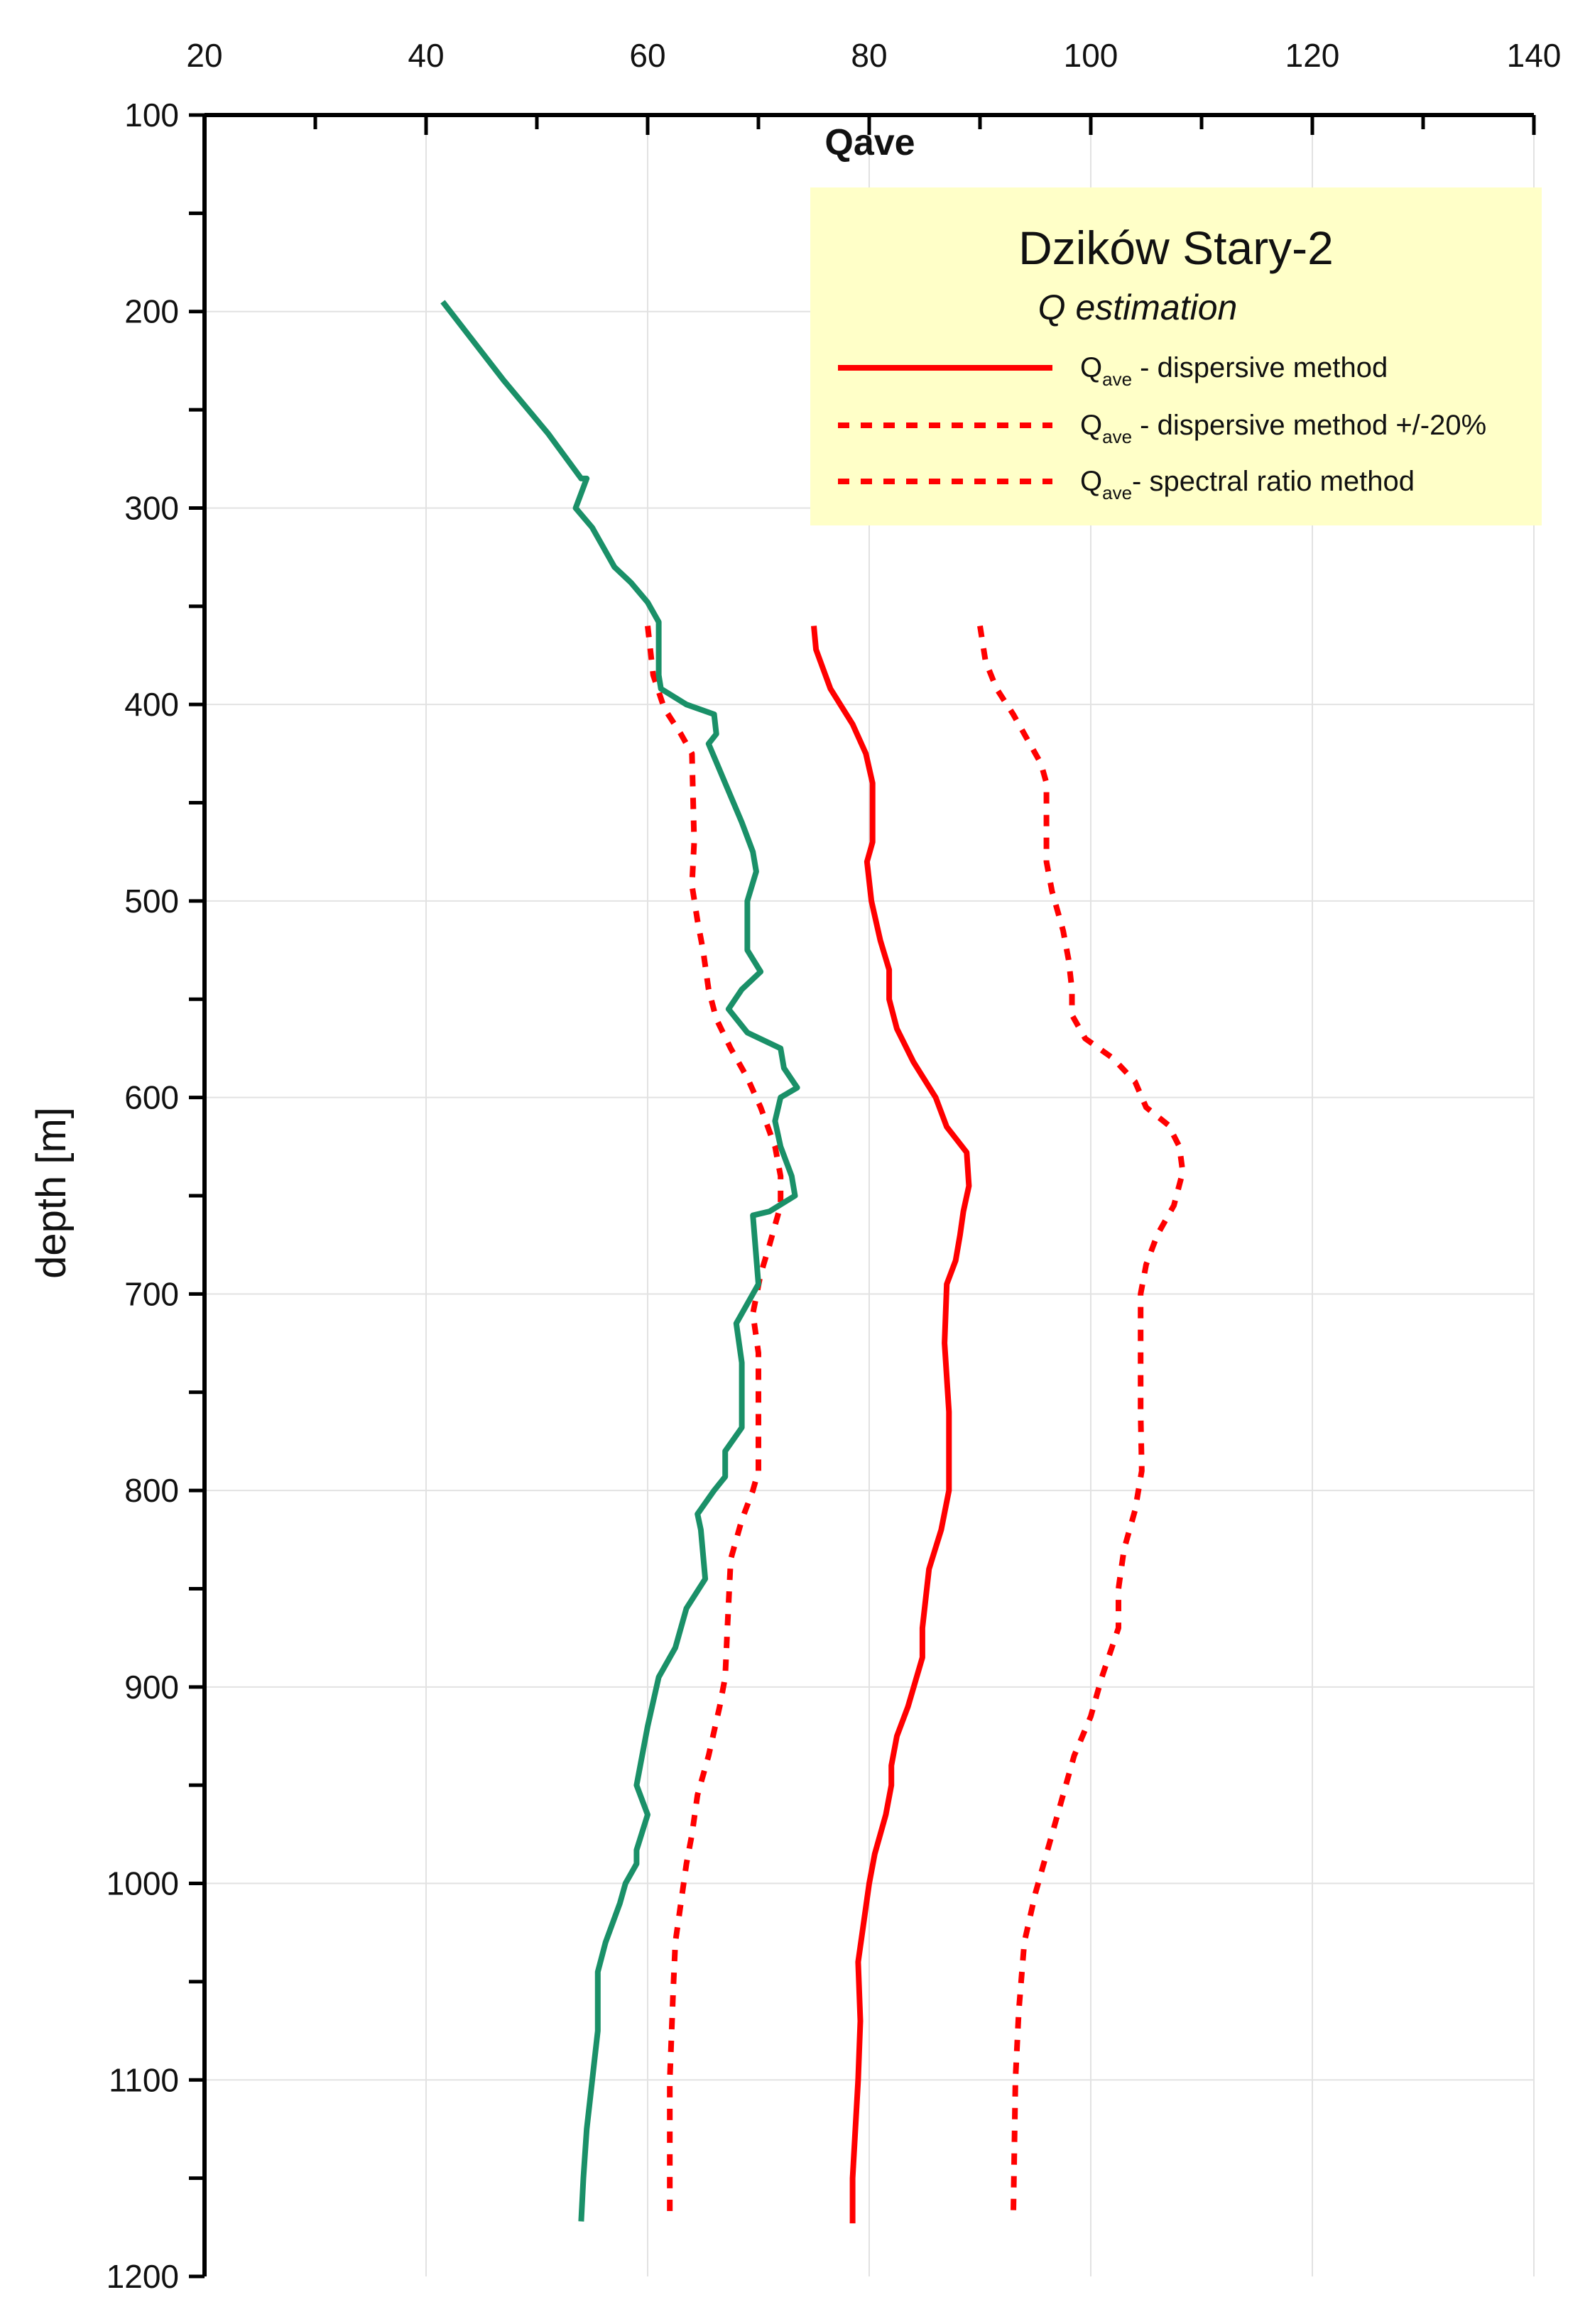  I want to click on x-tick-label: 20, so click(204, 55).